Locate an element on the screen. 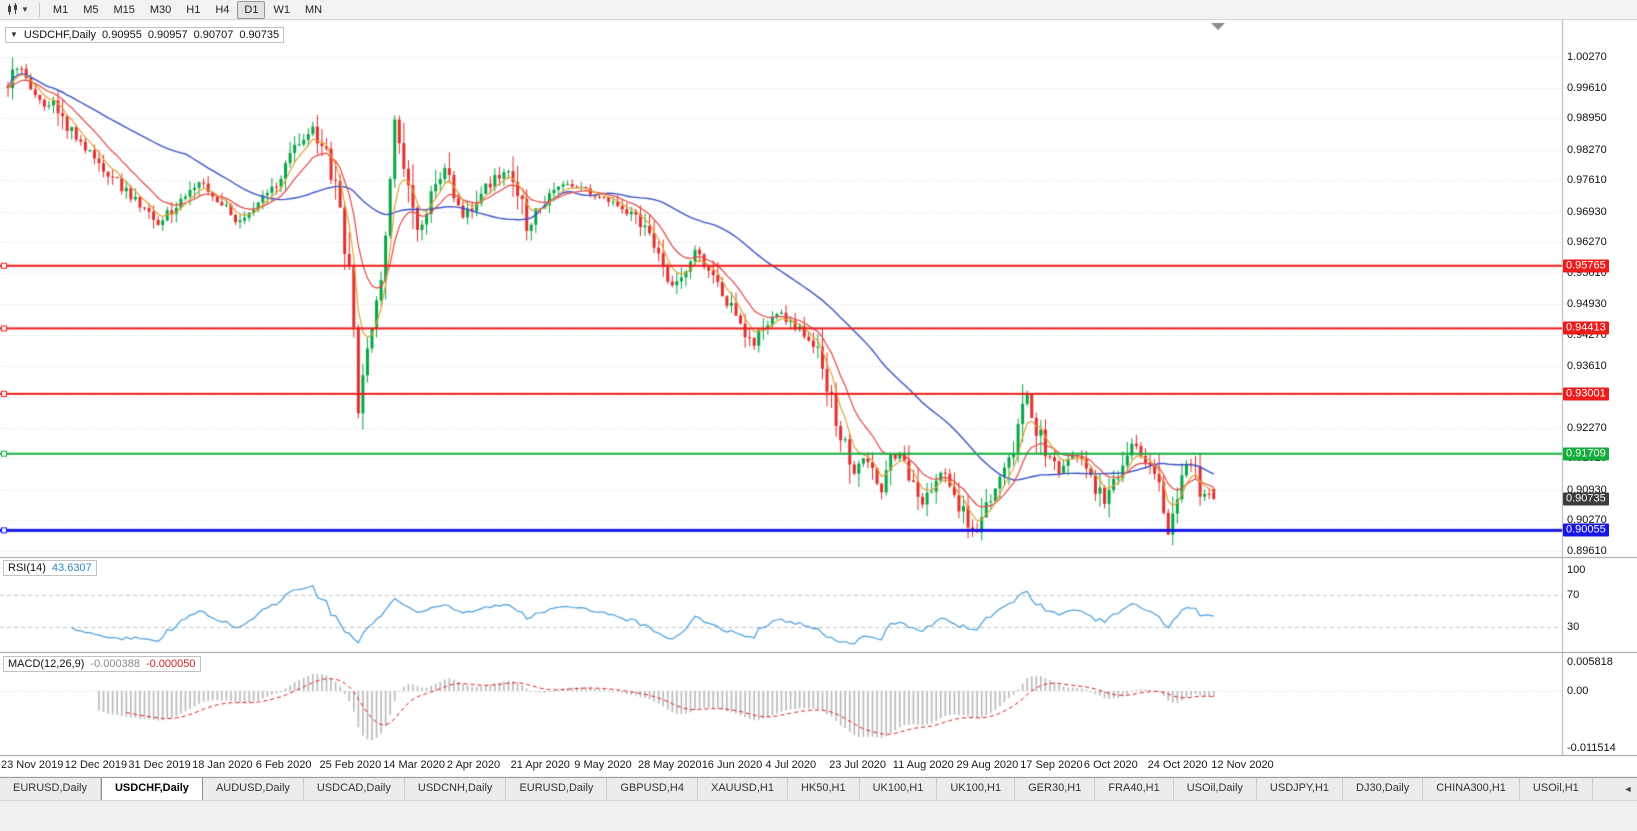 Image resolution: width=1637 pixels, height=831 pixels. price-scale-label: 0.92270 is located at coordinates (1587, 427).